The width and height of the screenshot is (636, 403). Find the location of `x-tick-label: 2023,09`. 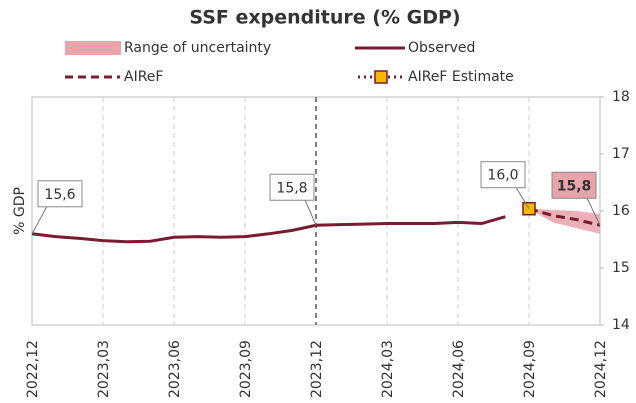

x-tick-label: 2023,09 is located at coordinates (246, 369).